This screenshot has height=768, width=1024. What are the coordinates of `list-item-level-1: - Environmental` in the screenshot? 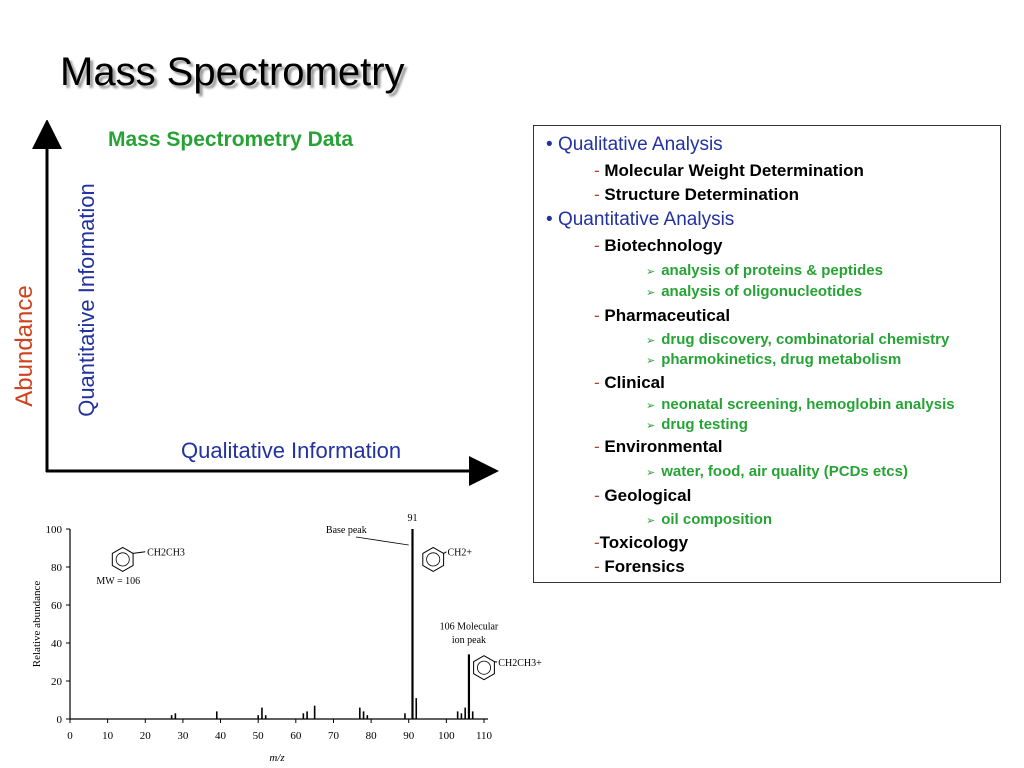 It's located at (658, 447).